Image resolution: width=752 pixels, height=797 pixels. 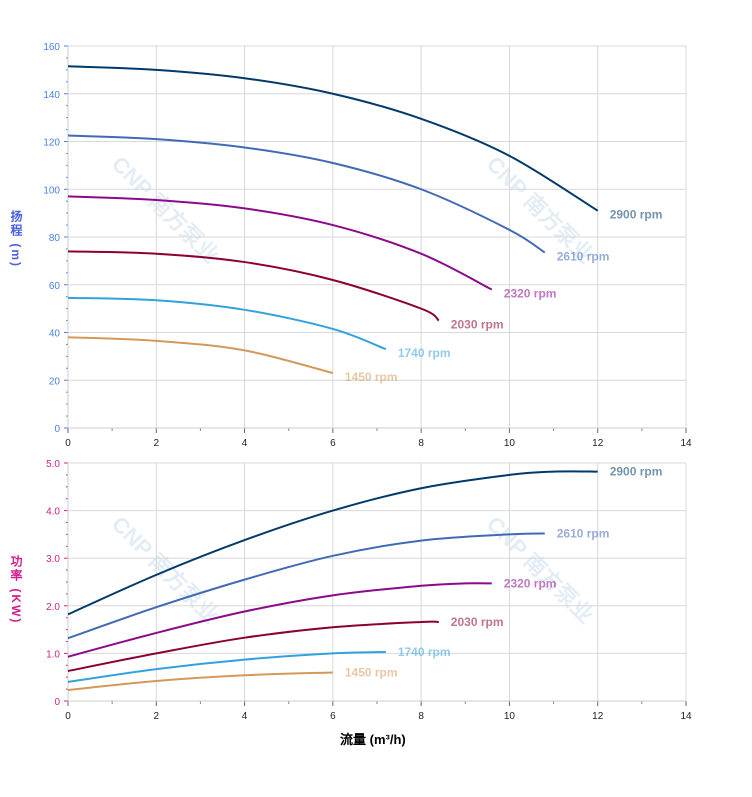 What do you see at coordinates (53, 512) in the screenshot?
I see `y-tick-label: 4.0` at bounding box center [53, 512].